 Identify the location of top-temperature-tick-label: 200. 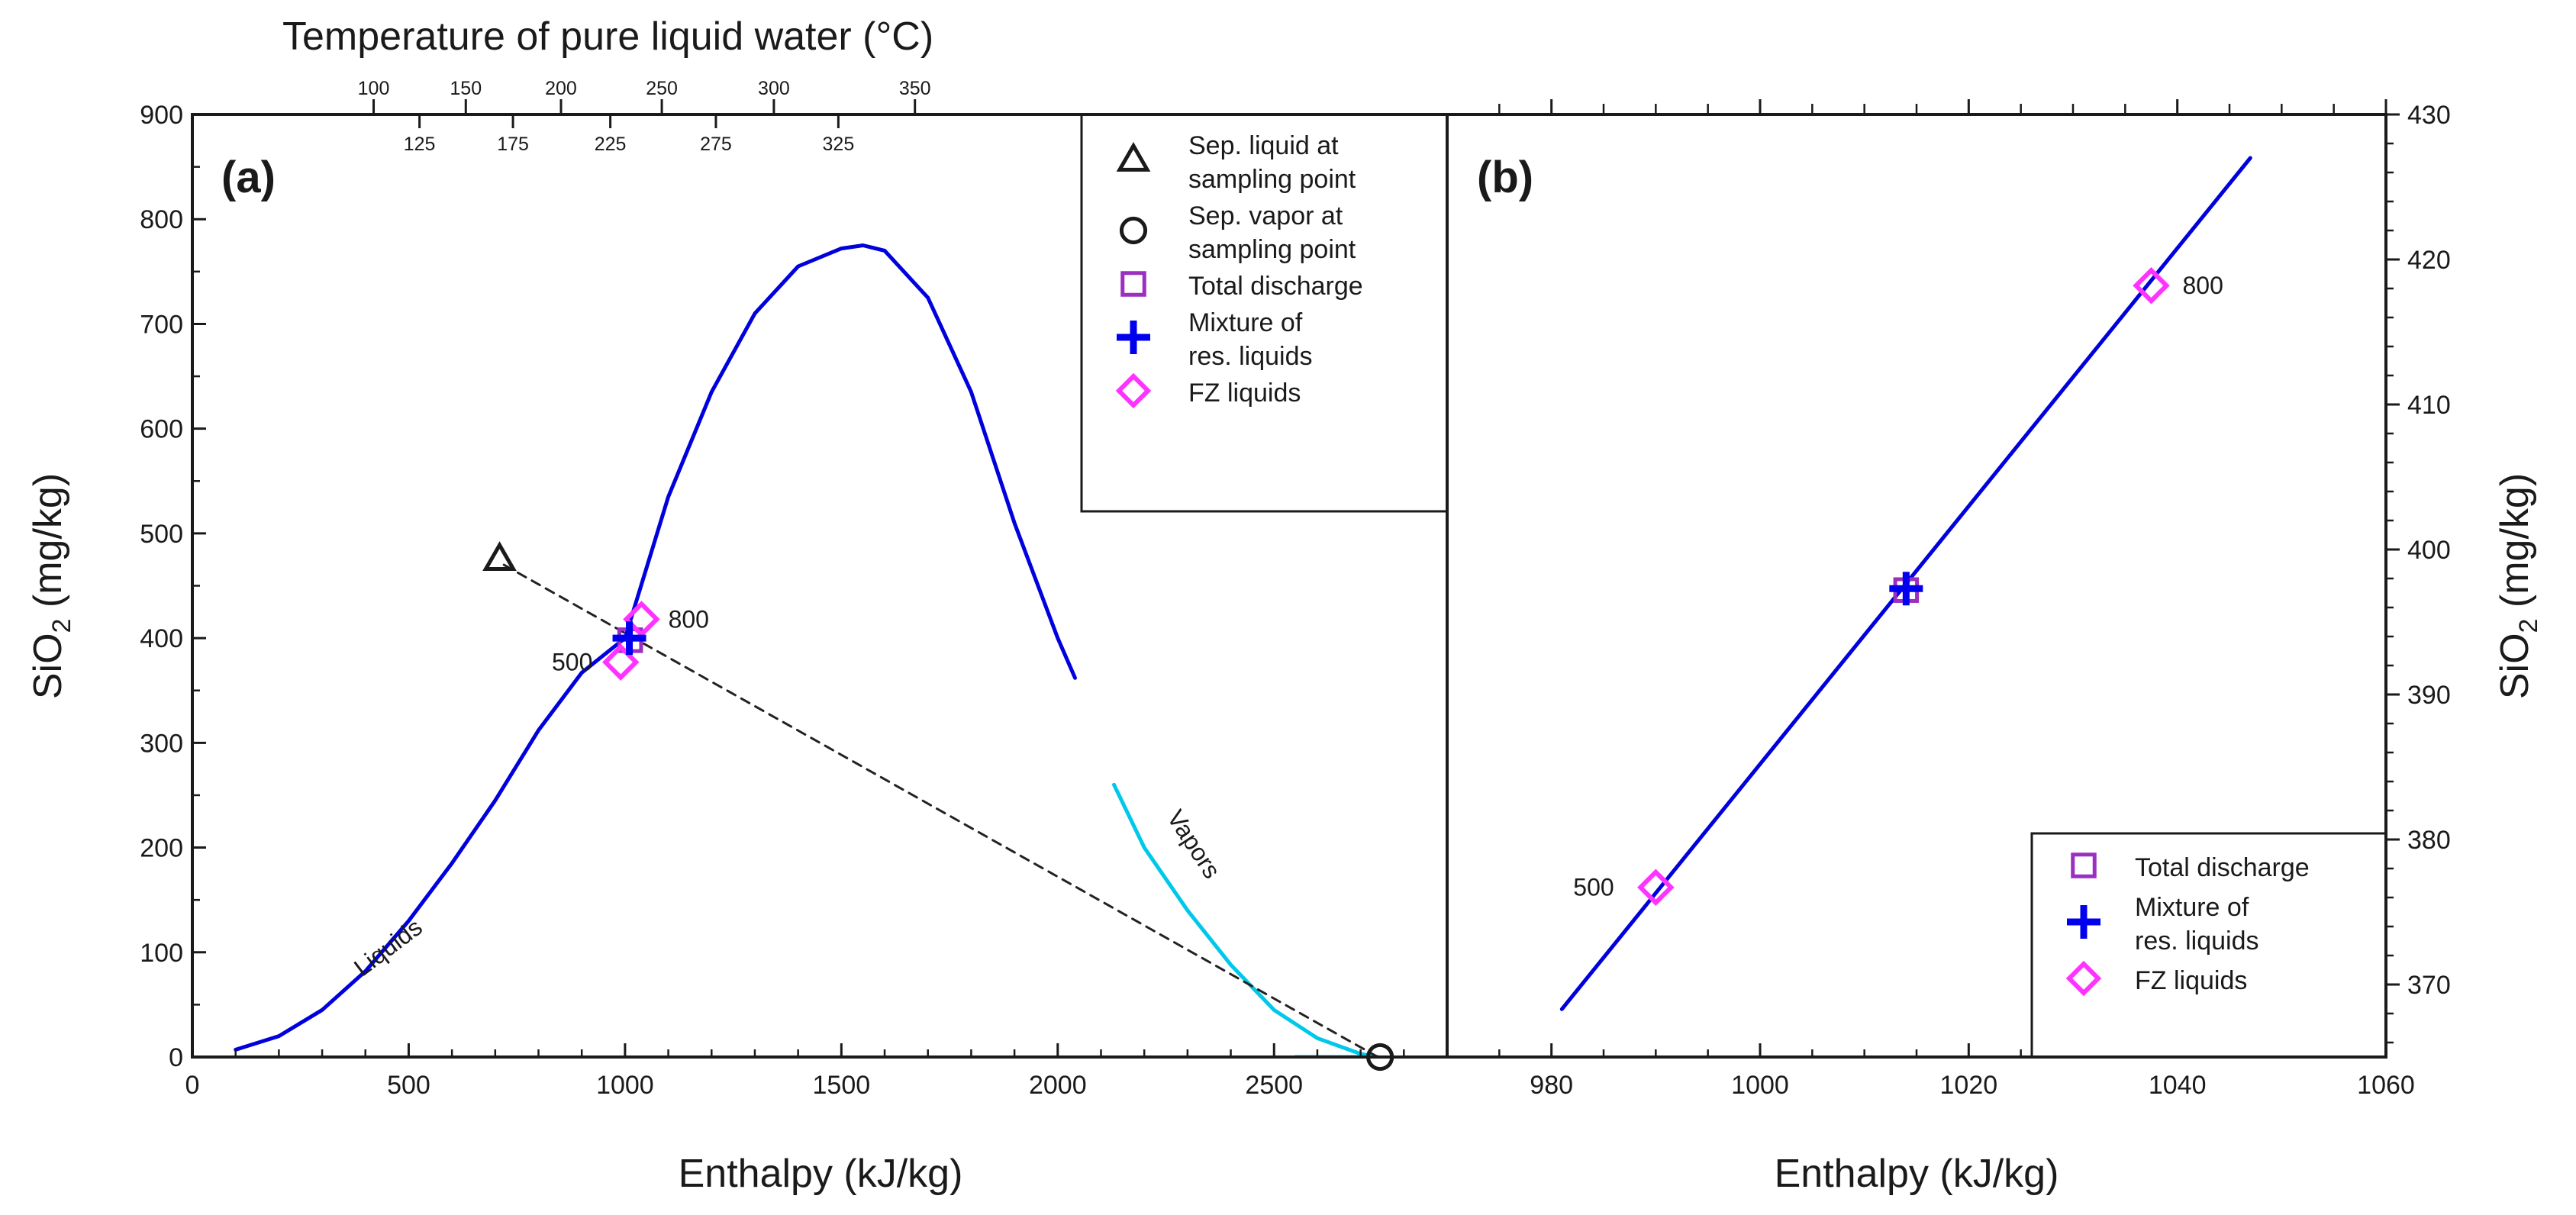
(561, 88).